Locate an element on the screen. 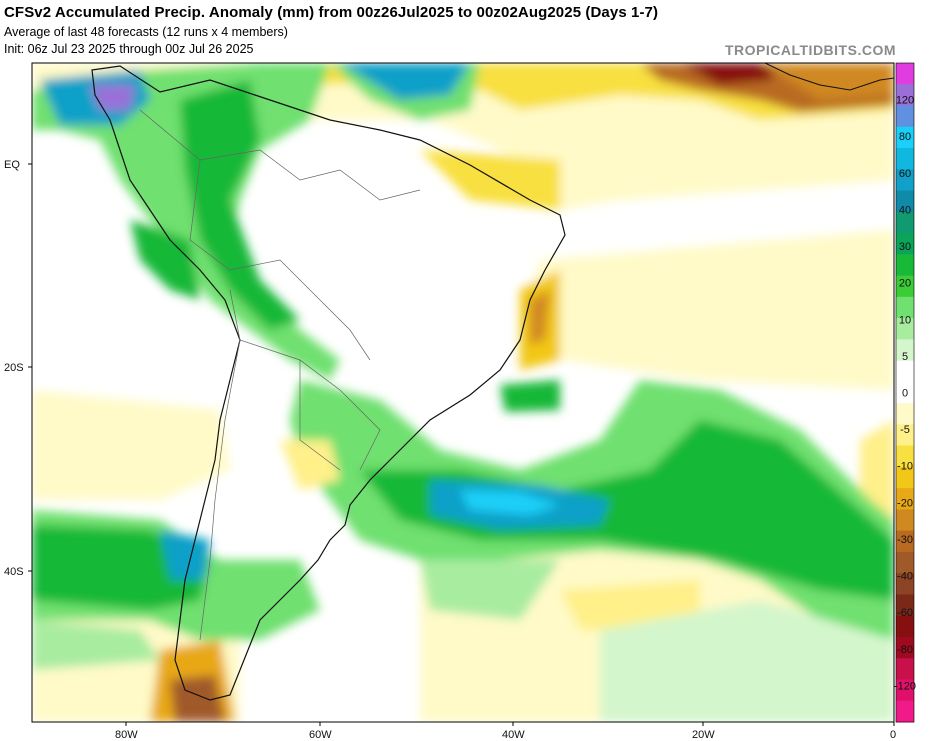 The image size is (945, 741). colorbar-label: -30 is located at coordinates (905, 540).